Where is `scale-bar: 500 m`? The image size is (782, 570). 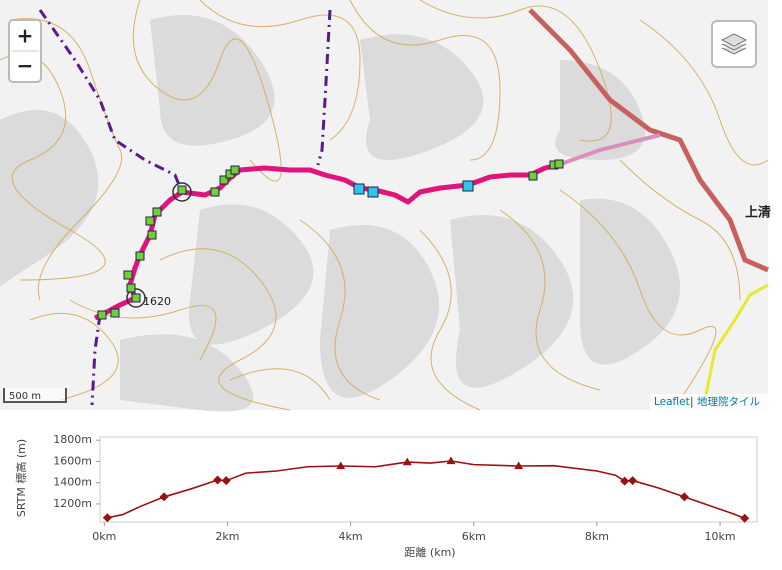
scale-bar: 500 m is located at coordinates (35, 395).